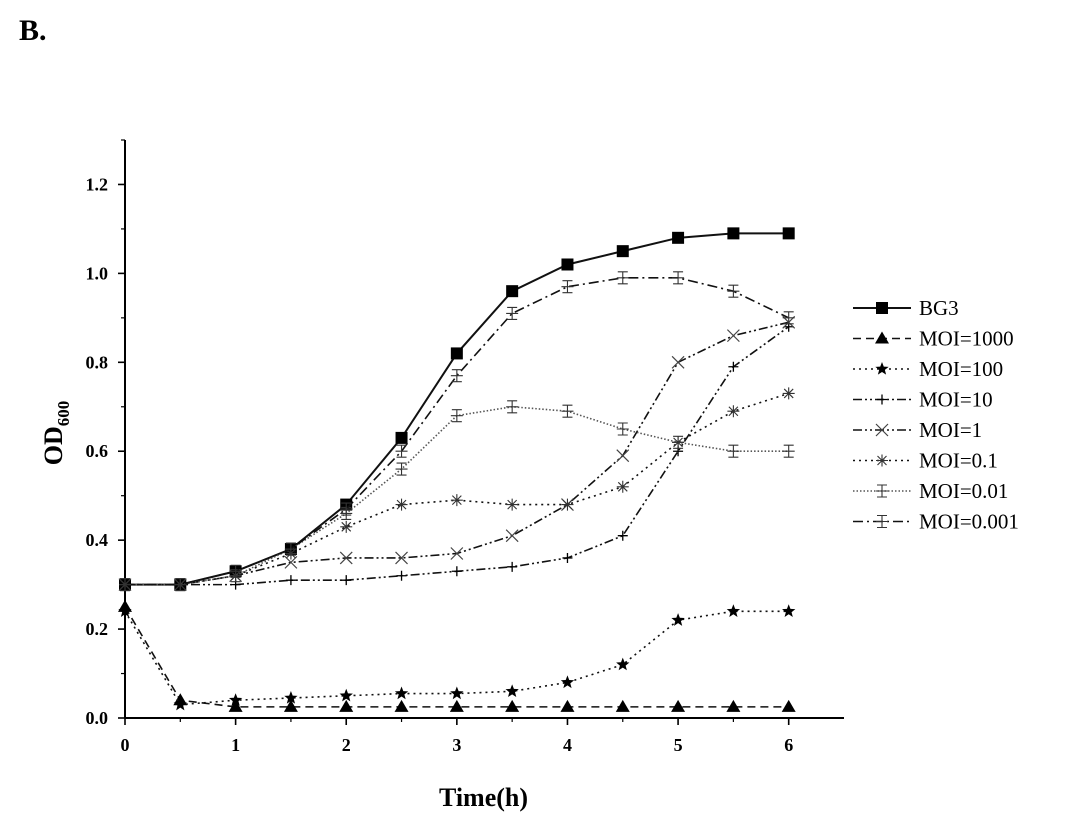 This screenshot has width=1080, height=823. Describe the element at coordinates (966, 339) in the screenshot. I see `legend-label: MOI=1000` at that location.